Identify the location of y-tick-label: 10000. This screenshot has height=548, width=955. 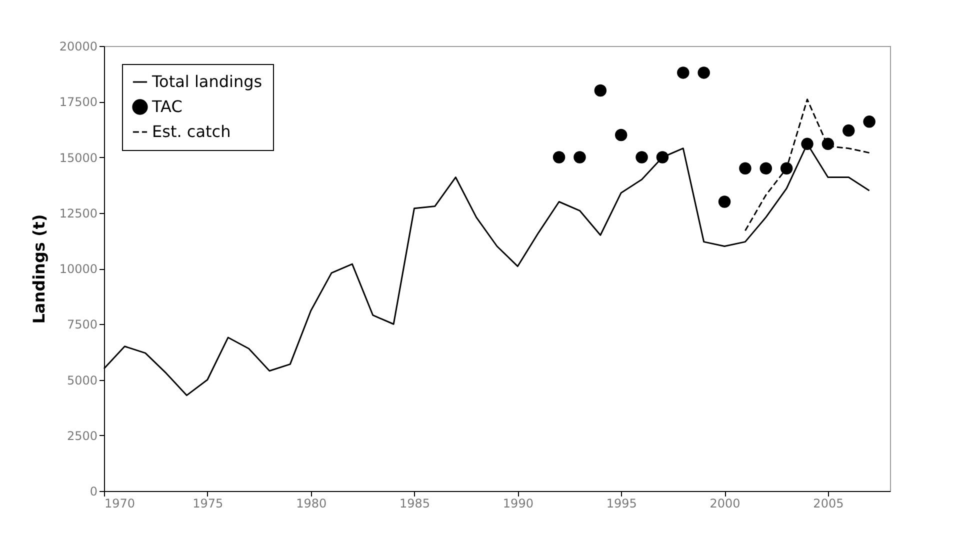
(78, 269).